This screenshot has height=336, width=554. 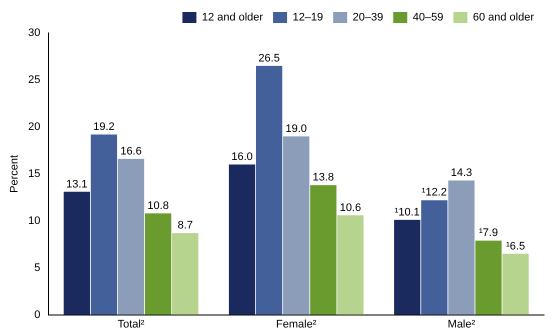 I want to click on data-label: 8.7, so click(x=185, y=226).